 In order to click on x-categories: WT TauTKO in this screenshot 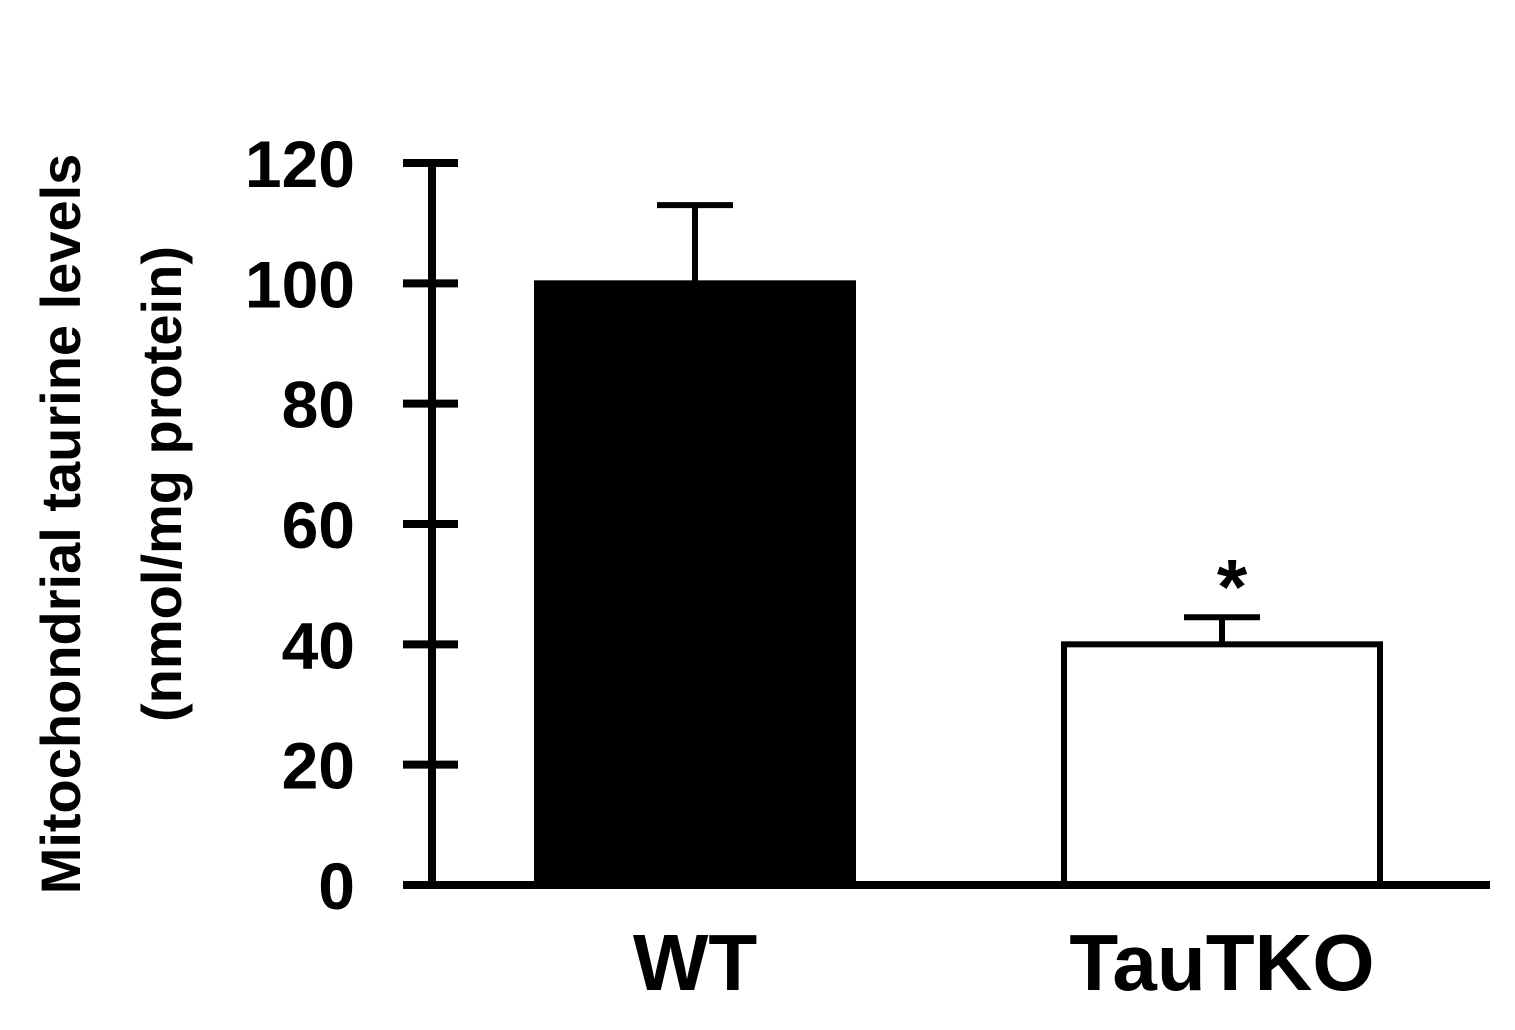, I will do `click(1004, 962)`.